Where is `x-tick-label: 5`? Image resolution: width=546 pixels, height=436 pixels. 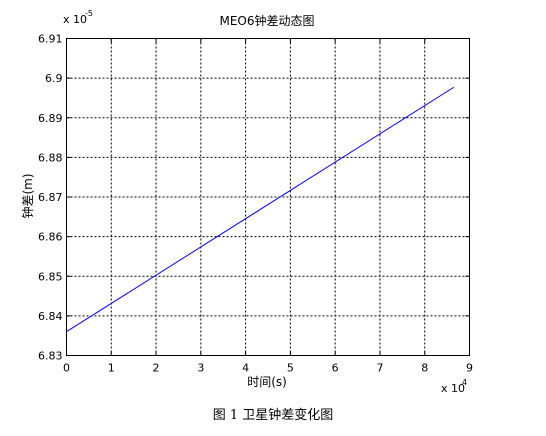 x-tick-label: 5 is located at coordinates (290, 368).